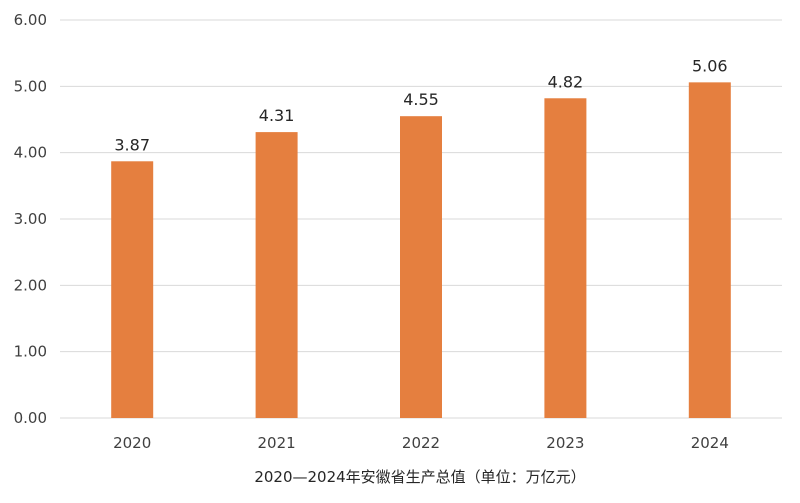  What do you see at coordinates (132, 290) in the screenshot?
I see `bar-2020` at bounding box center [132, 290].